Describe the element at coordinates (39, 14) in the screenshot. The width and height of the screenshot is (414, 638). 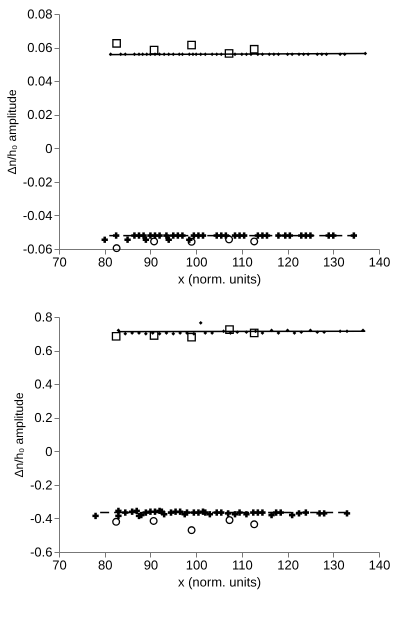
I see `y-tick-label: 0.08` at that location.